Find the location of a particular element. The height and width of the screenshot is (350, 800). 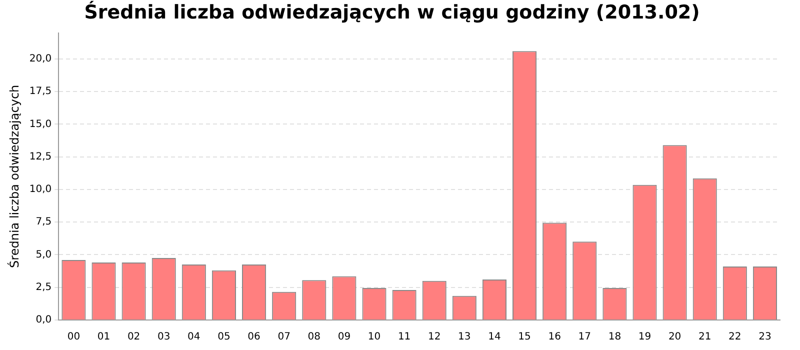

x-tick-label: 21 is located at coordinates (705, 337).